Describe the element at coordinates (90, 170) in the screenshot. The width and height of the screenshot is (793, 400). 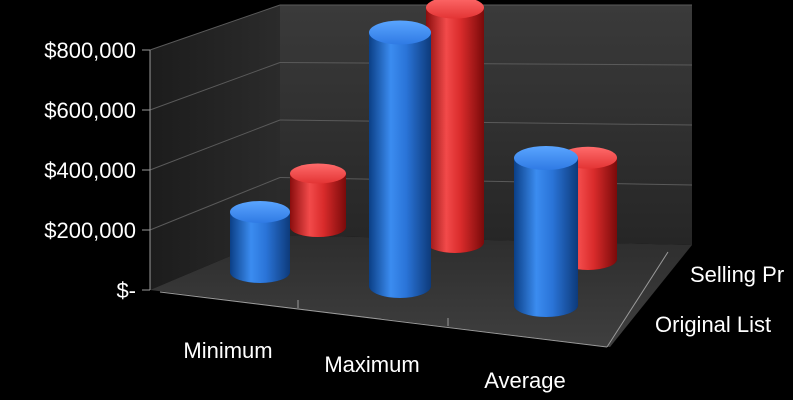
I see `y-tick-label: $400,000` at that location.